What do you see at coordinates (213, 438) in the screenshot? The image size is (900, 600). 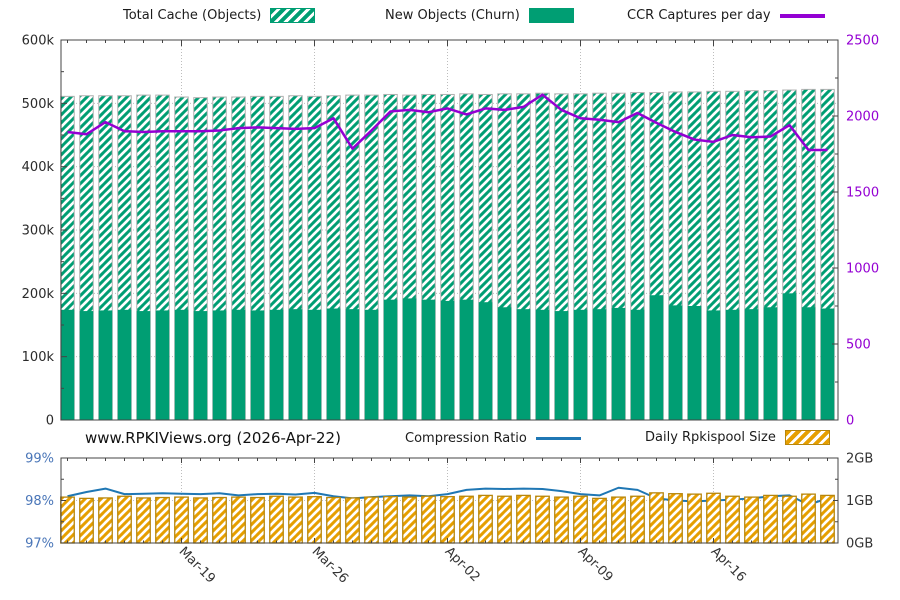 I see `page-title: www.RPKIViews.org (2026-Apr-22)` at bounding box center [213, 438].